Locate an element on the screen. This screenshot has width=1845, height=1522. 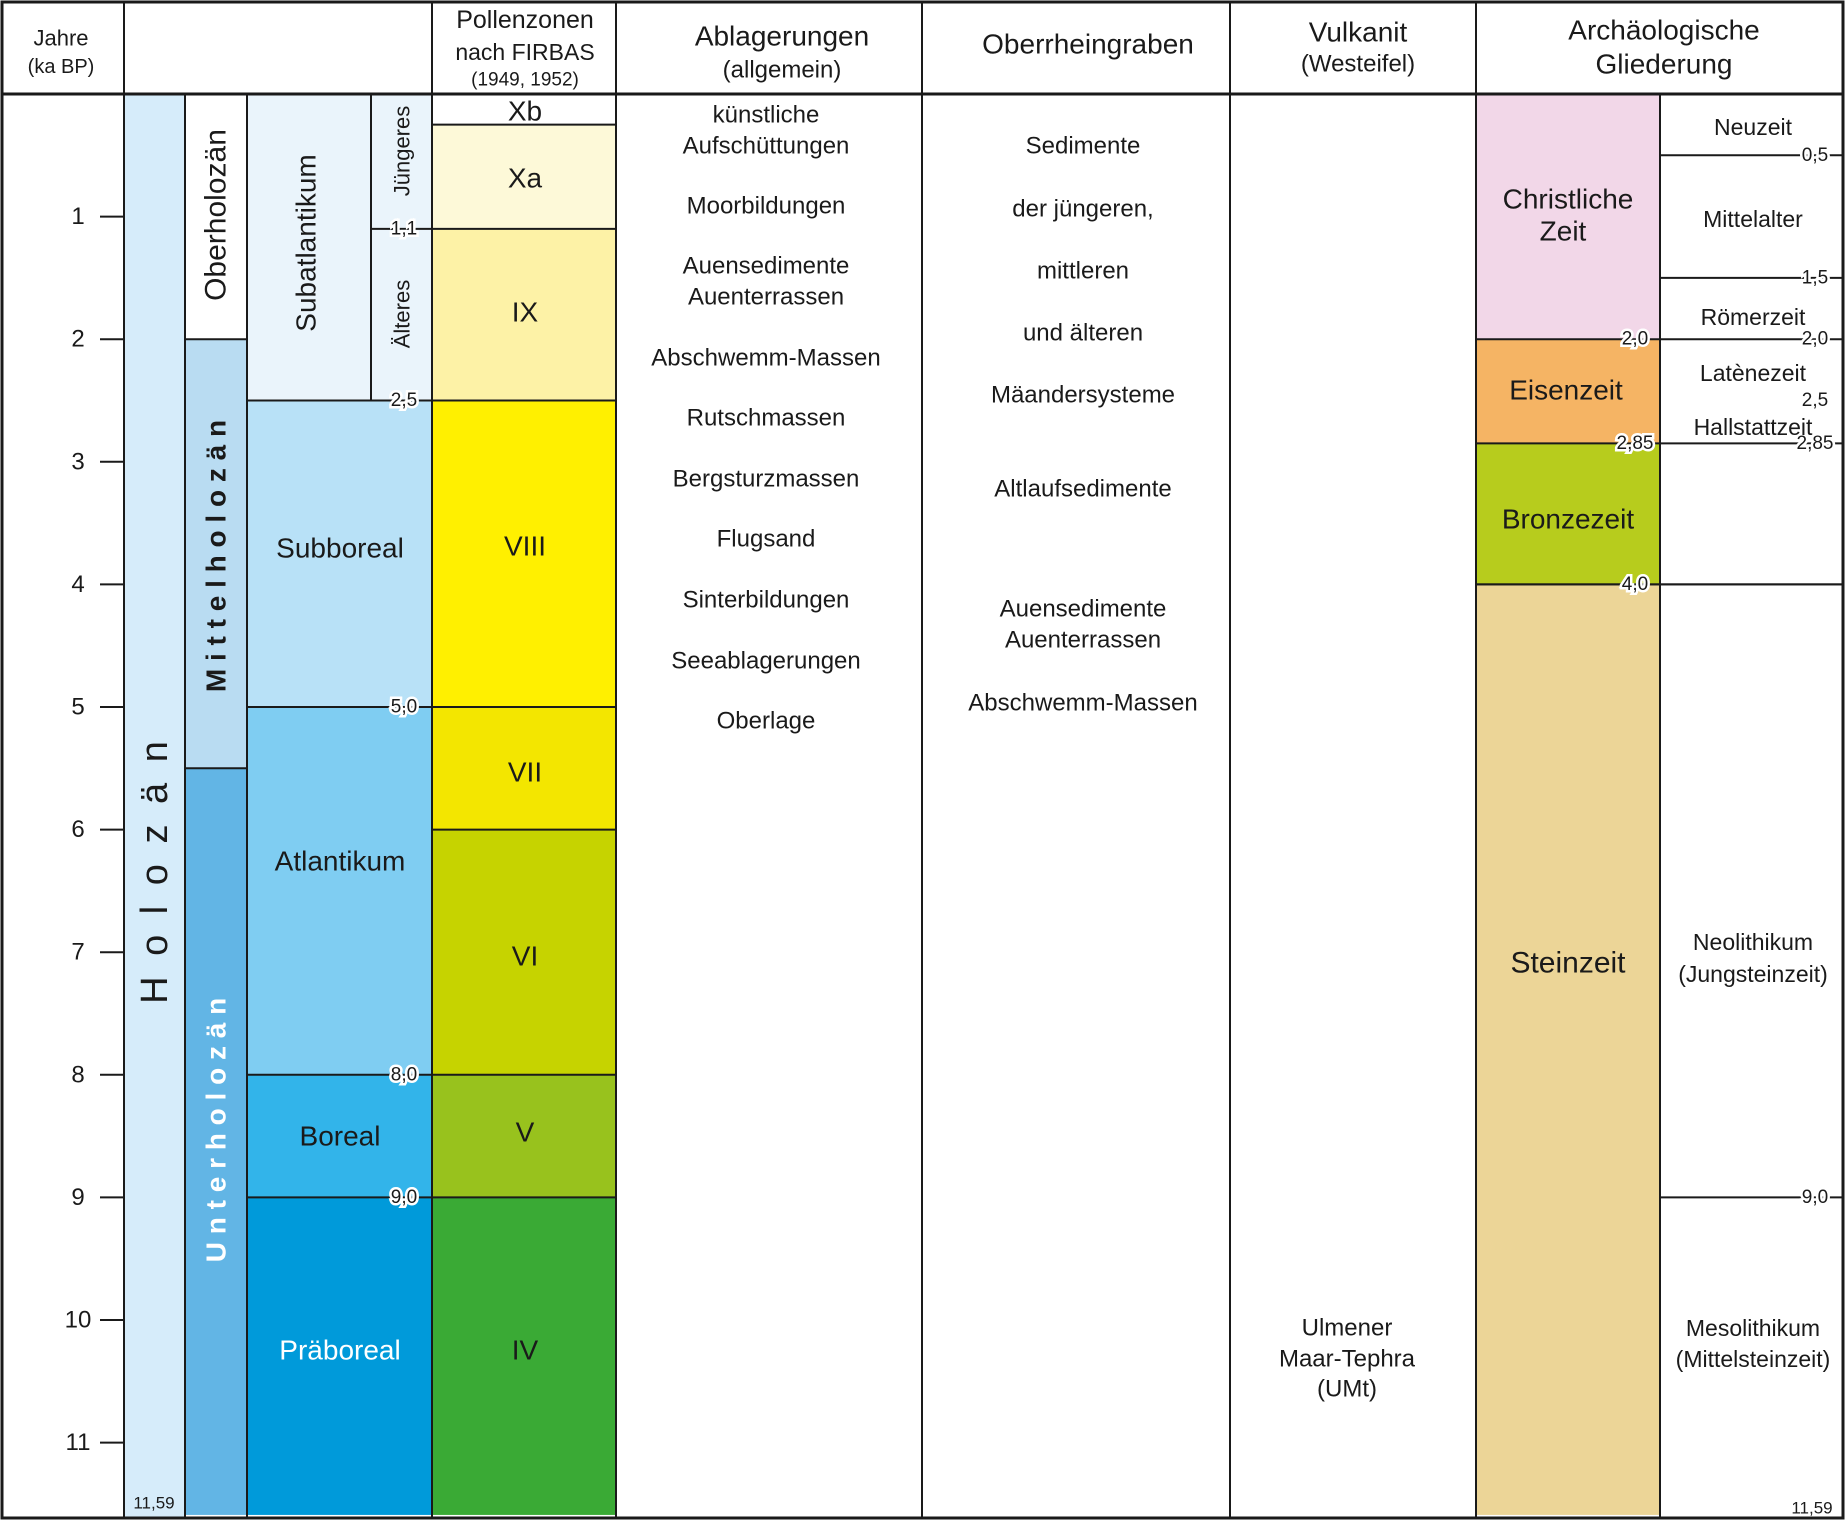
axis-tick-label: 10 is located at coordinates (78, 1320).